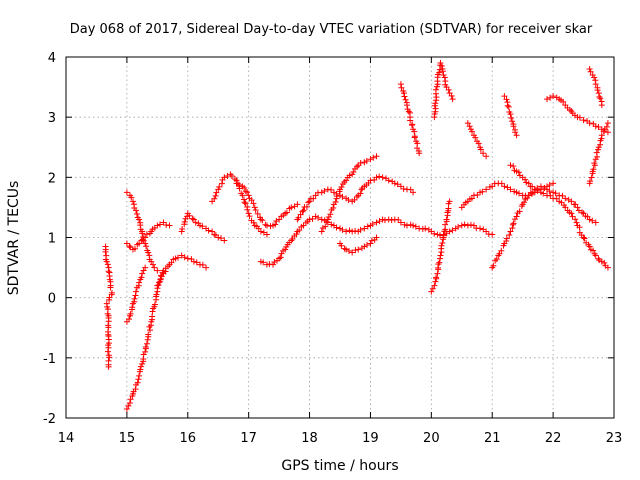  I want to click on x-tick-label: 19, so click(370, 438).